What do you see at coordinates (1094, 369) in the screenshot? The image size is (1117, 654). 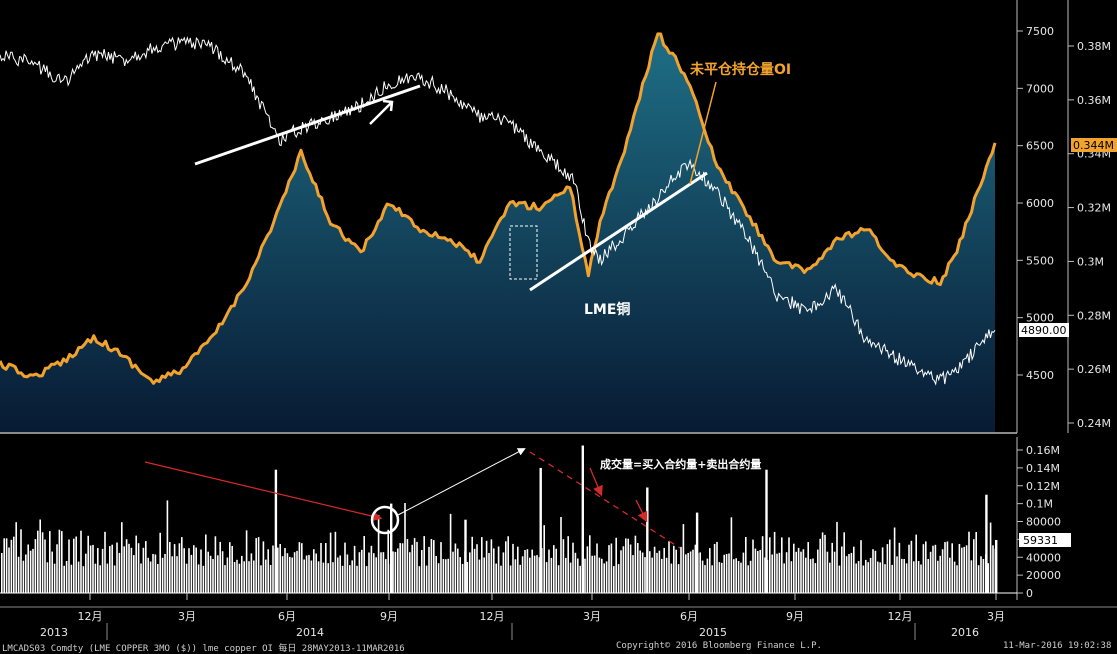 I see `right-tick-label-6: 0.26M` at bounding box center [1094, 369].